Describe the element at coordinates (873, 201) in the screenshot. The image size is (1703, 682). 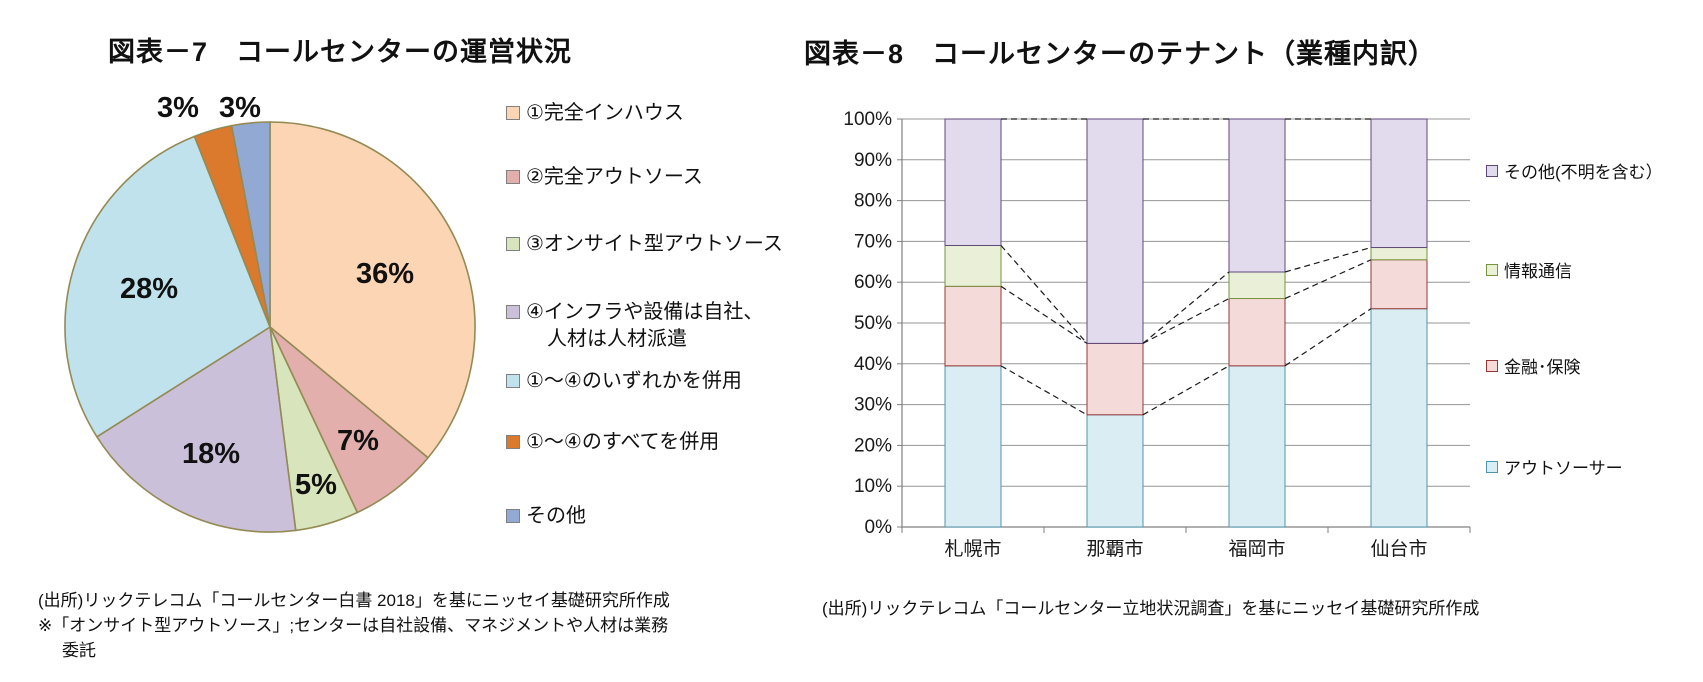
I see `y-axis-tick-label: 80%` at that location.